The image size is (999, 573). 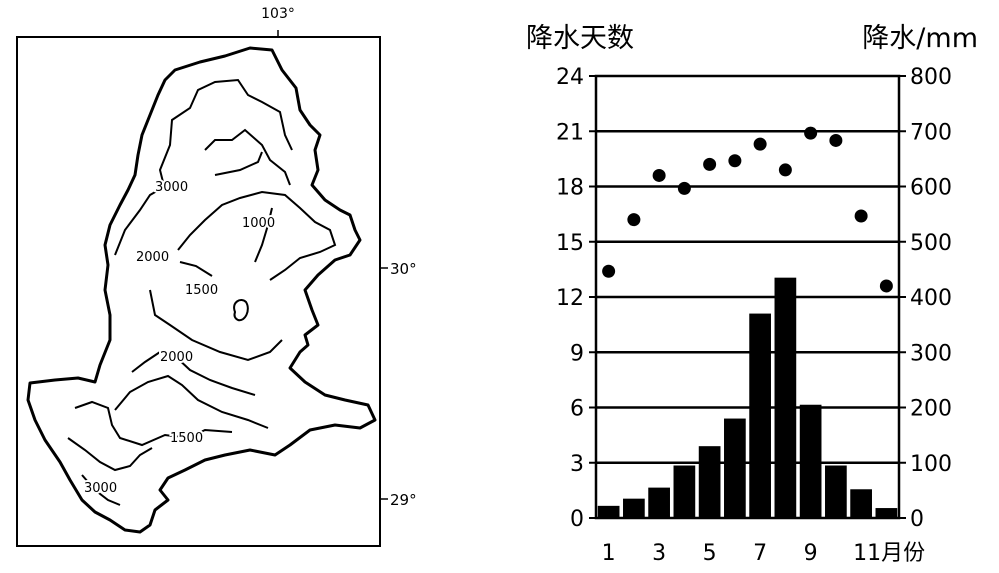 What do you see at coordinates (570, 188) in the screenshot?
I see `left-tick-label: 18` at bounding box center [570, 188].